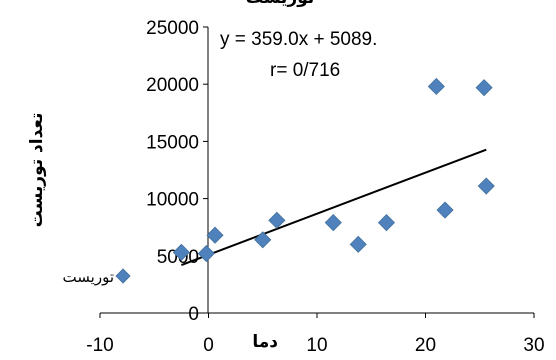 This screenshot has height=360, width=556. Describe the element at coordinates (172, 142) in the screenshot. I see `y-tick-label: 15000` at that location.